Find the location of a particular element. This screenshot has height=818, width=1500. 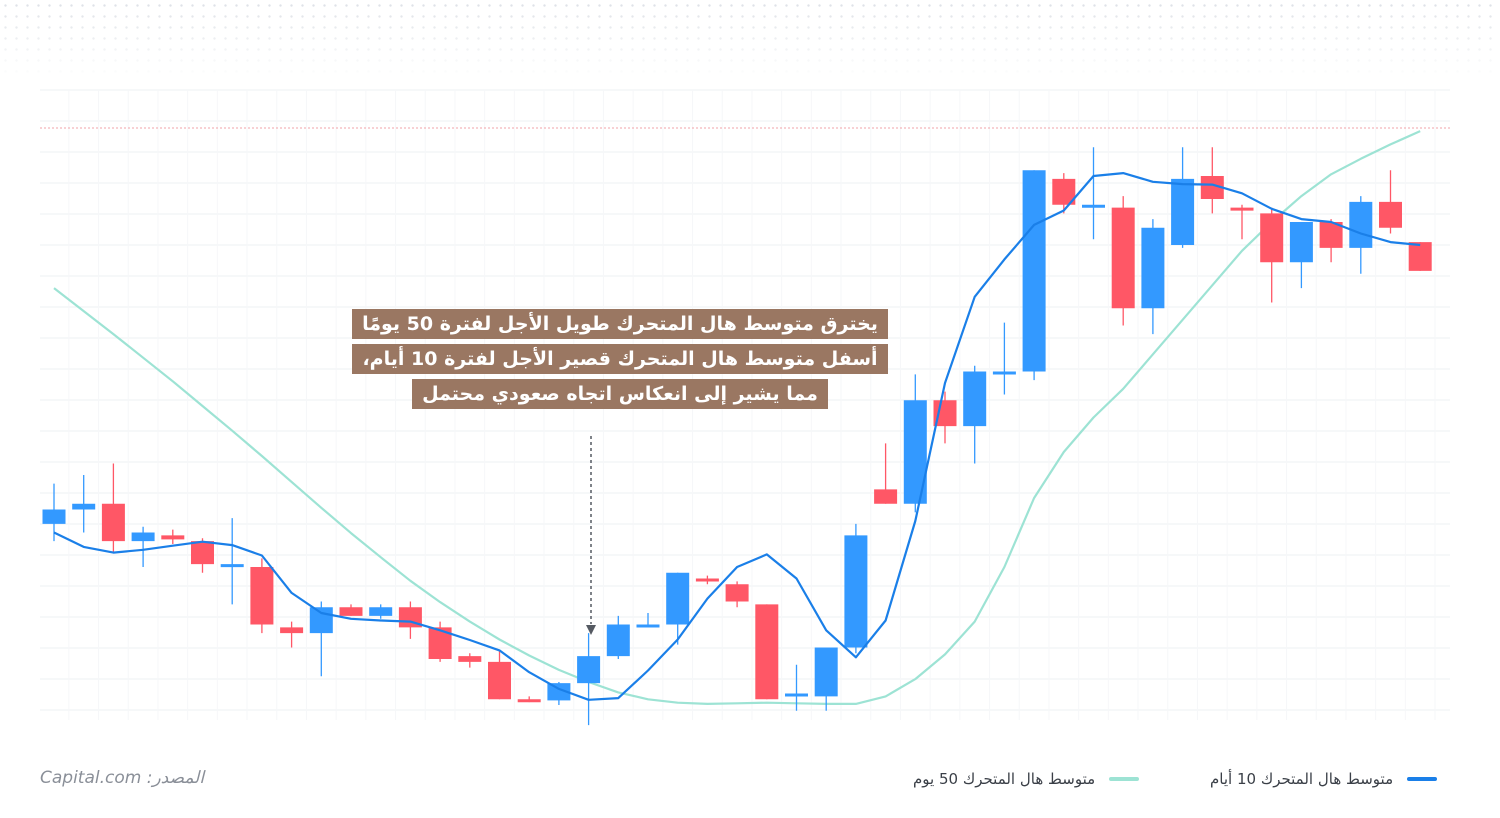

annotation-pointer is located at coordinates (591, 535).